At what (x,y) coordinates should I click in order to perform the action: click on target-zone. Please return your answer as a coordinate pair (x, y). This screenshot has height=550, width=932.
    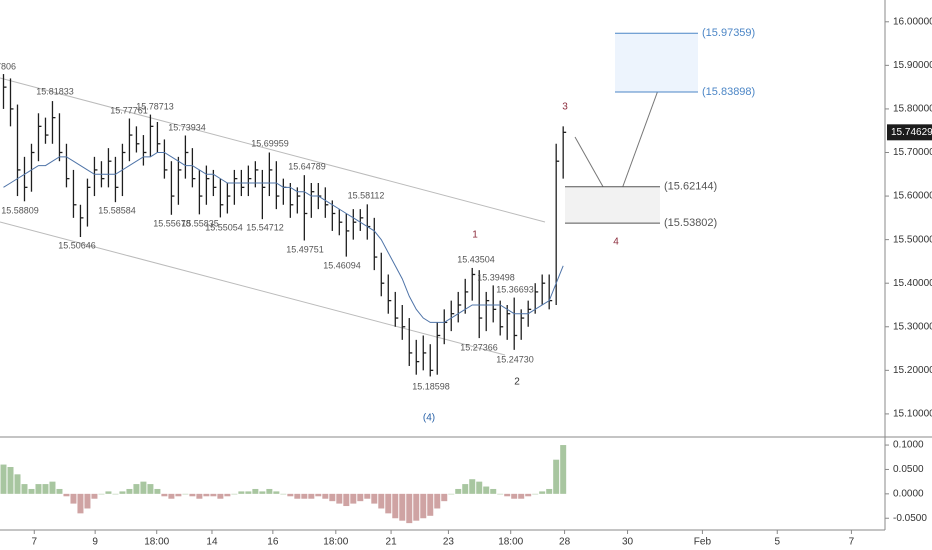
    Looking at the image, I should click on (656, 62).